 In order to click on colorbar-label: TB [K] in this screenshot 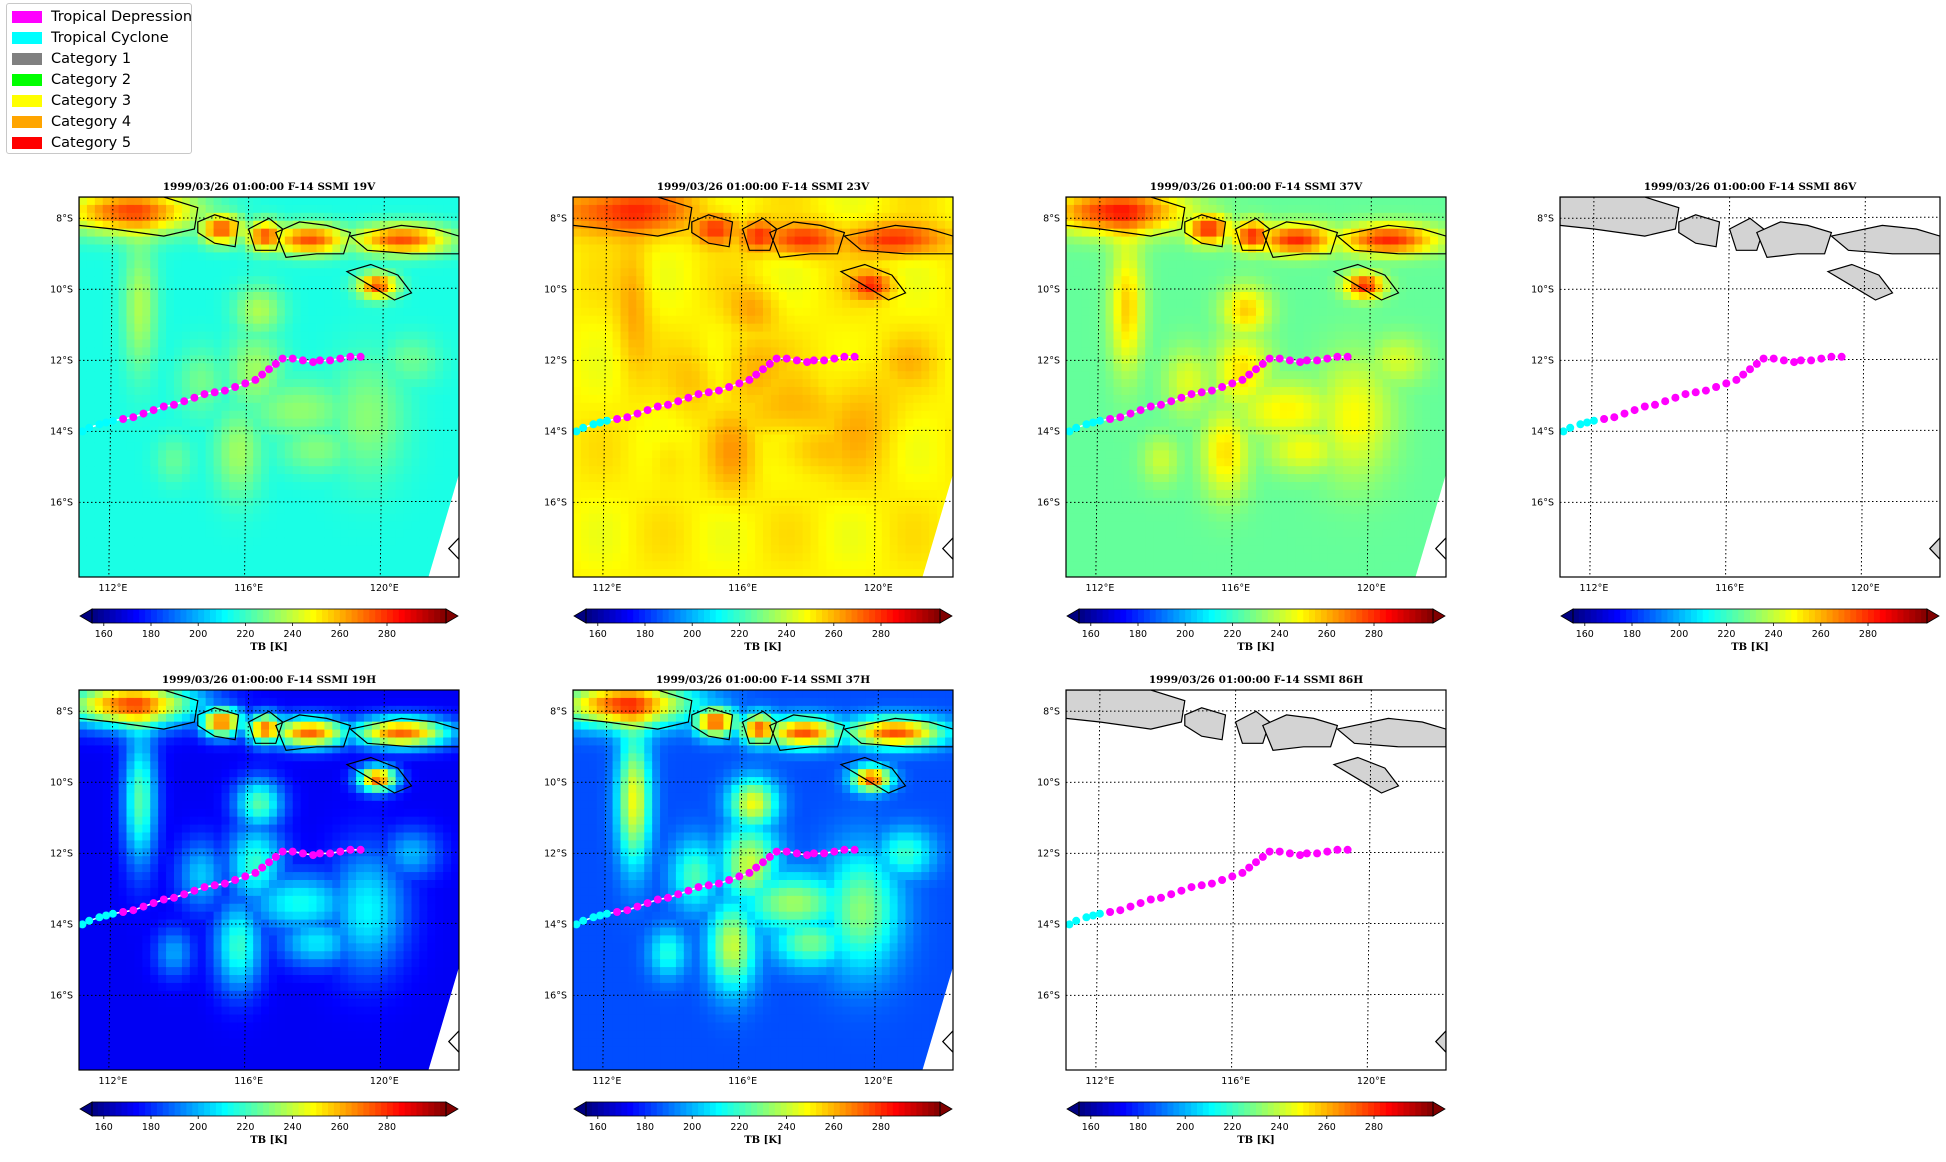, I will do `click(269, 647)`.